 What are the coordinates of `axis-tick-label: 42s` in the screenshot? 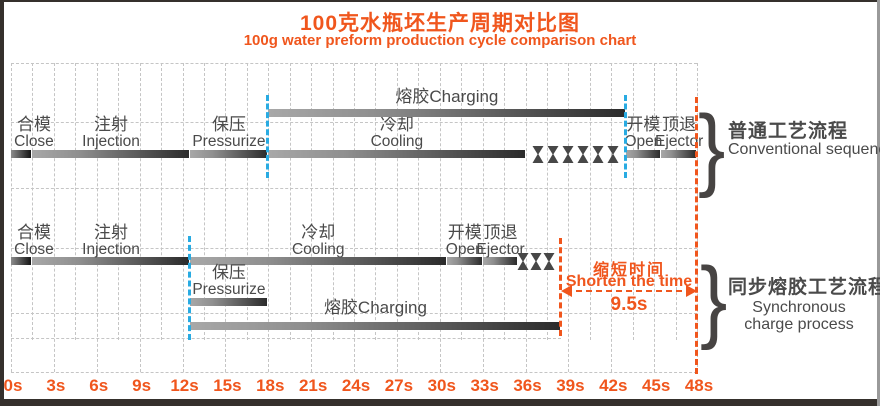 It's located at (613, 385).